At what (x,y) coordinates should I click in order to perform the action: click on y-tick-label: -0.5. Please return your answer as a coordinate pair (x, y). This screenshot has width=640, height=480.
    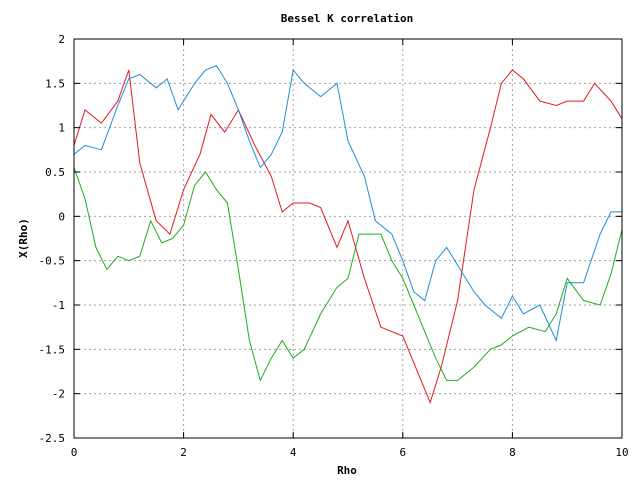
    Looking at the image, I should click on (52, 261).